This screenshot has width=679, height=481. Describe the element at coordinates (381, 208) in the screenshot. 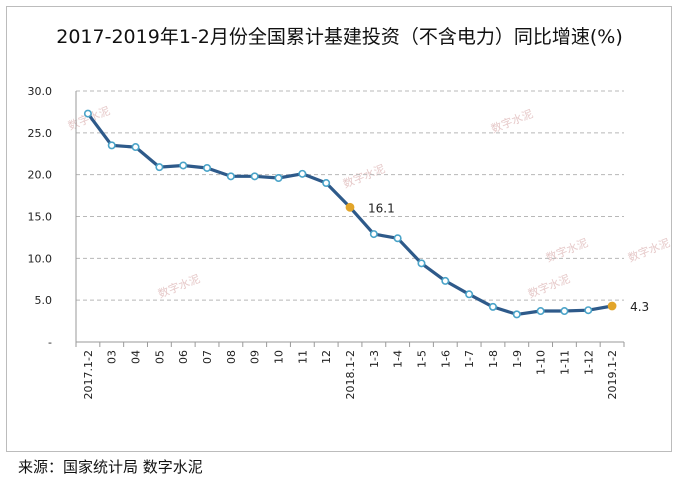

I see `data-label: 16.1` at that location.